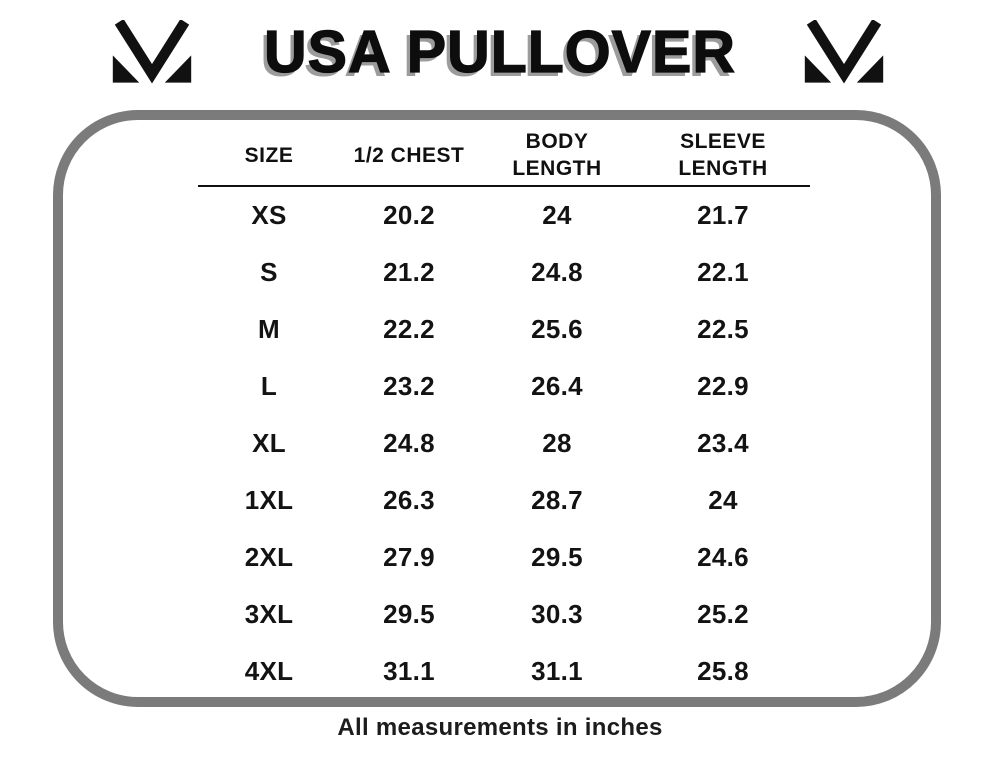  What do you see at coordinates (269, 443) in the screenshot?
I see `size-cell: XL` at bounding box center [269, 443].